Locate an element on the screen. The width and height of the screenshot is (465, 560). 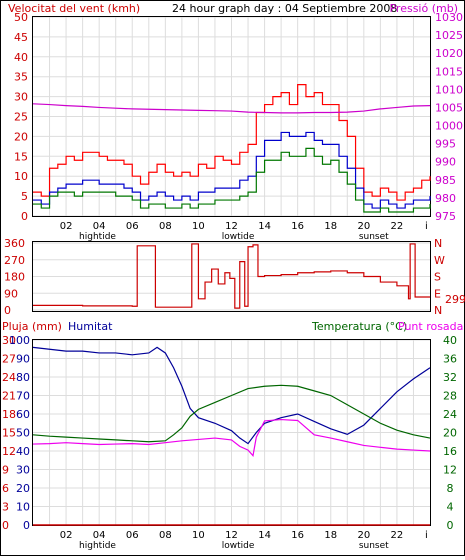
temperature-tick-label: 12 is located at coordinates (450, 470).